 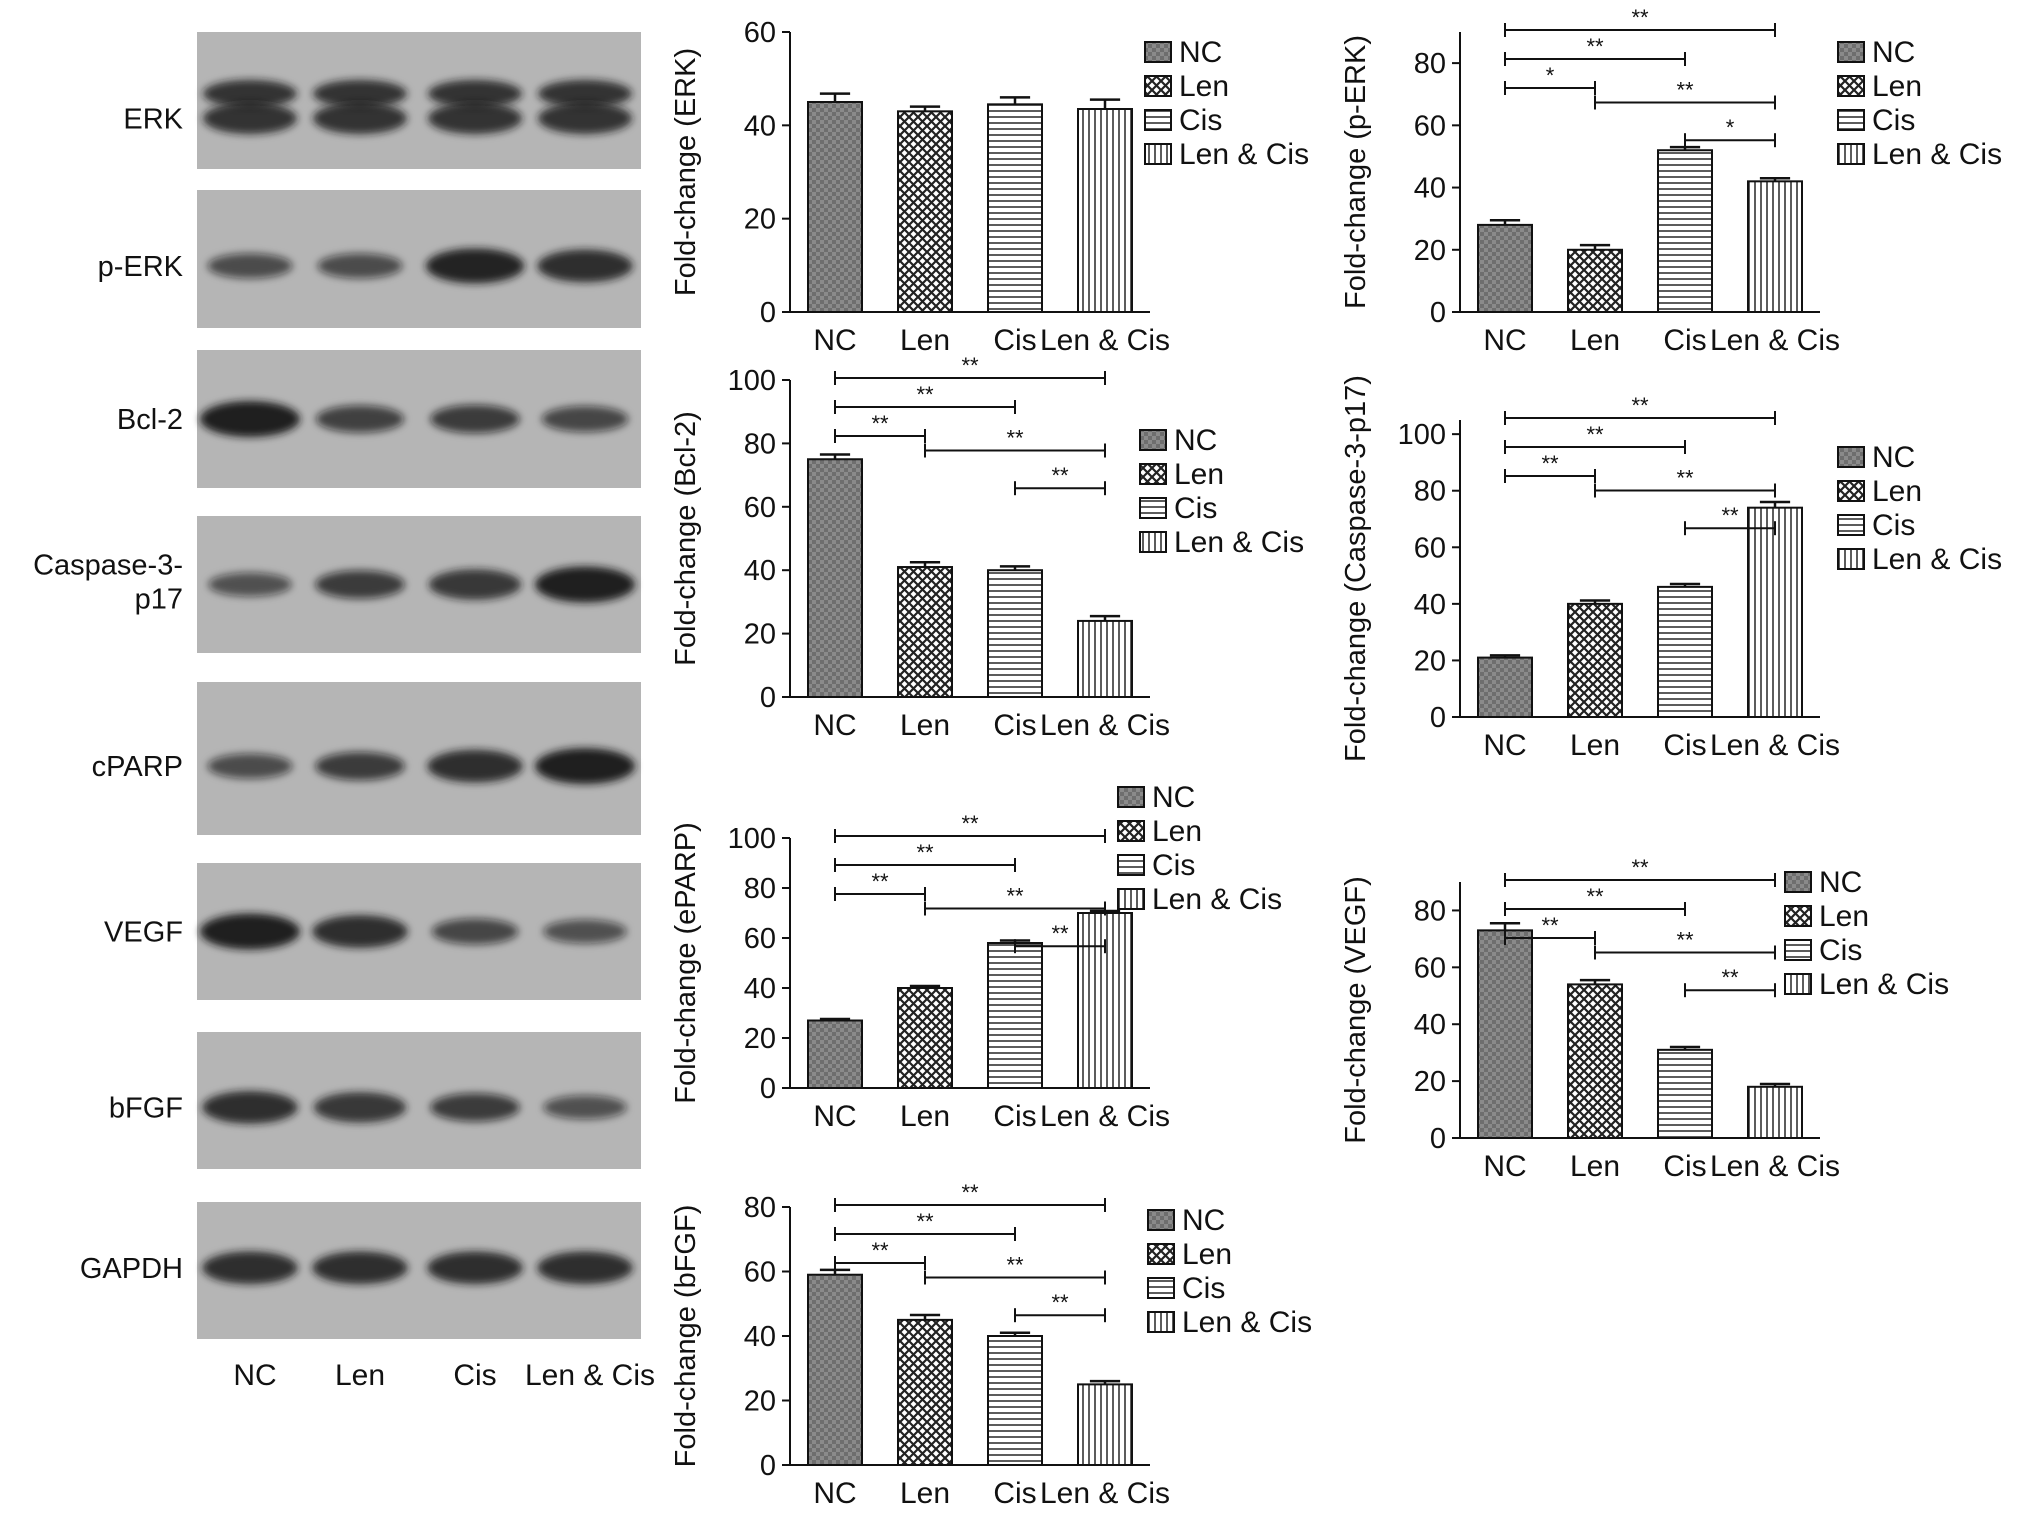 What do you see at coordinates (686, 538) in the screenshot?
I see `y-axis-label: Fold-change (Bcl-2)` at bounding box center [686, 538].